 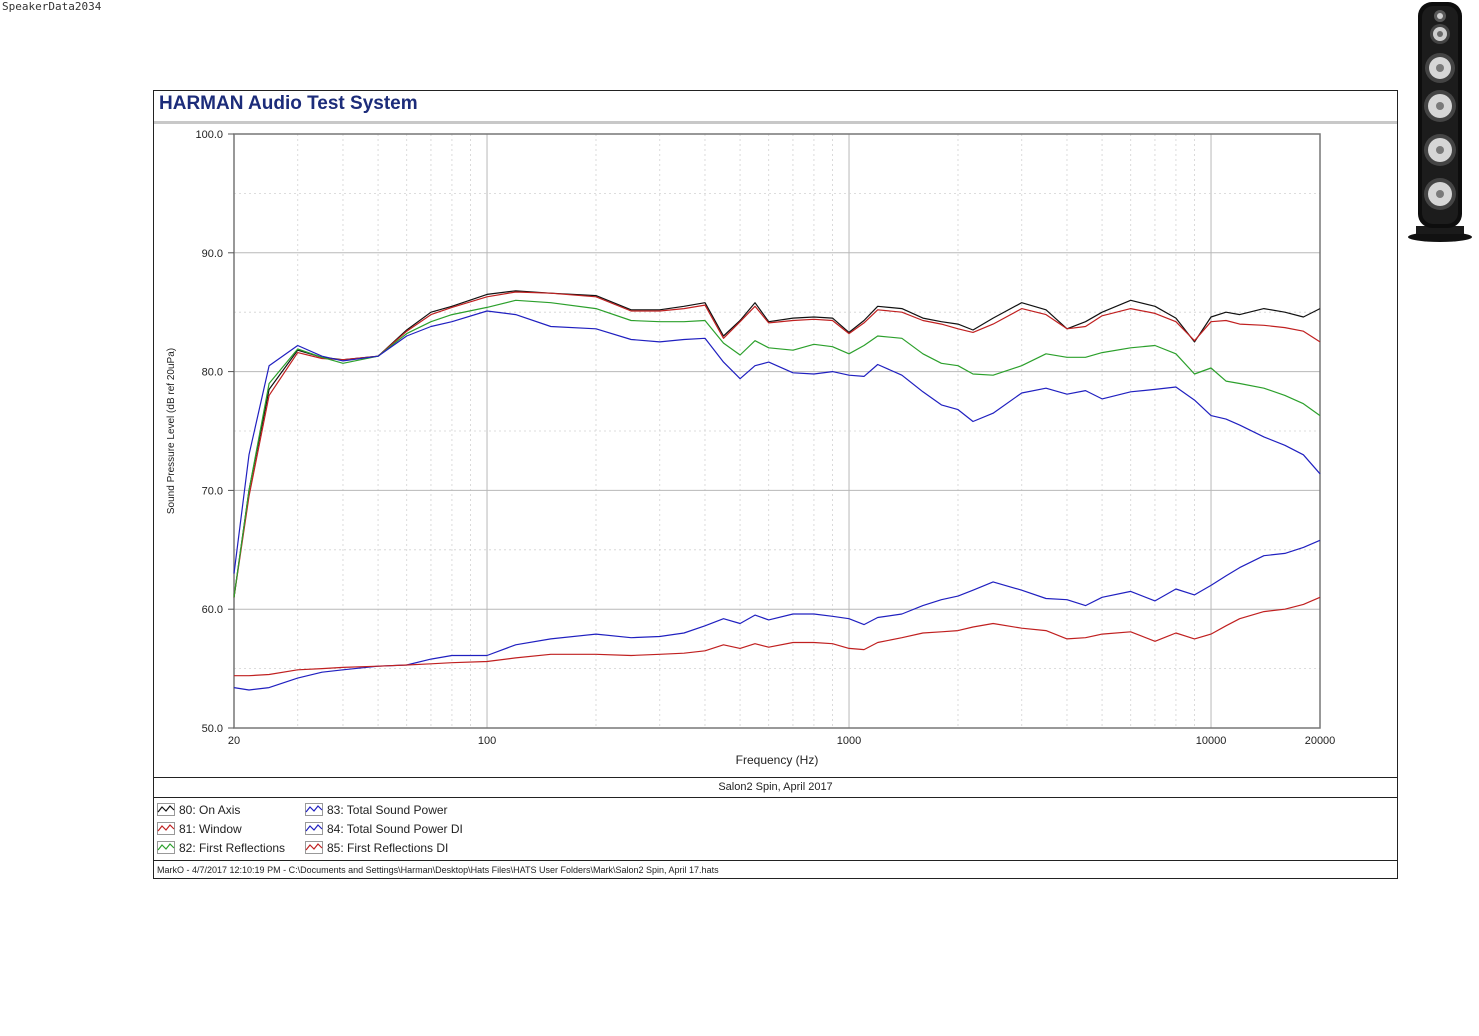 I want to click on chart-caption: Salon2 Spin, April 2017, so click(x=775, y=787).